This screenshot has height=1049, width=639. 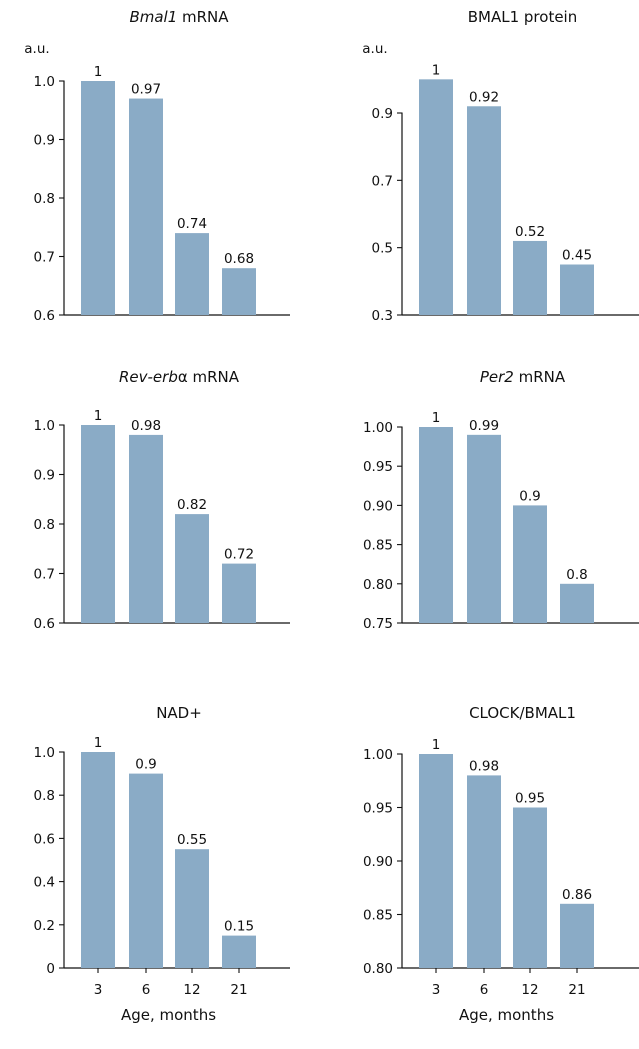 I want to click on panel-6-xtick-label-3: 3, so click(x=436, y=990).